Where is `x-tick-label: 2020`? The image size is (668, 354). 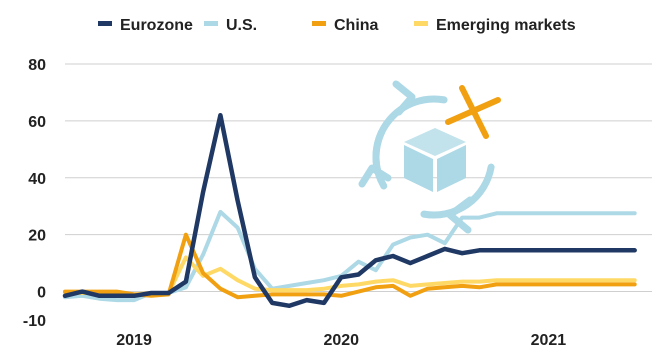
x-tick-label: 2020 is located at coordinates (341, 340).